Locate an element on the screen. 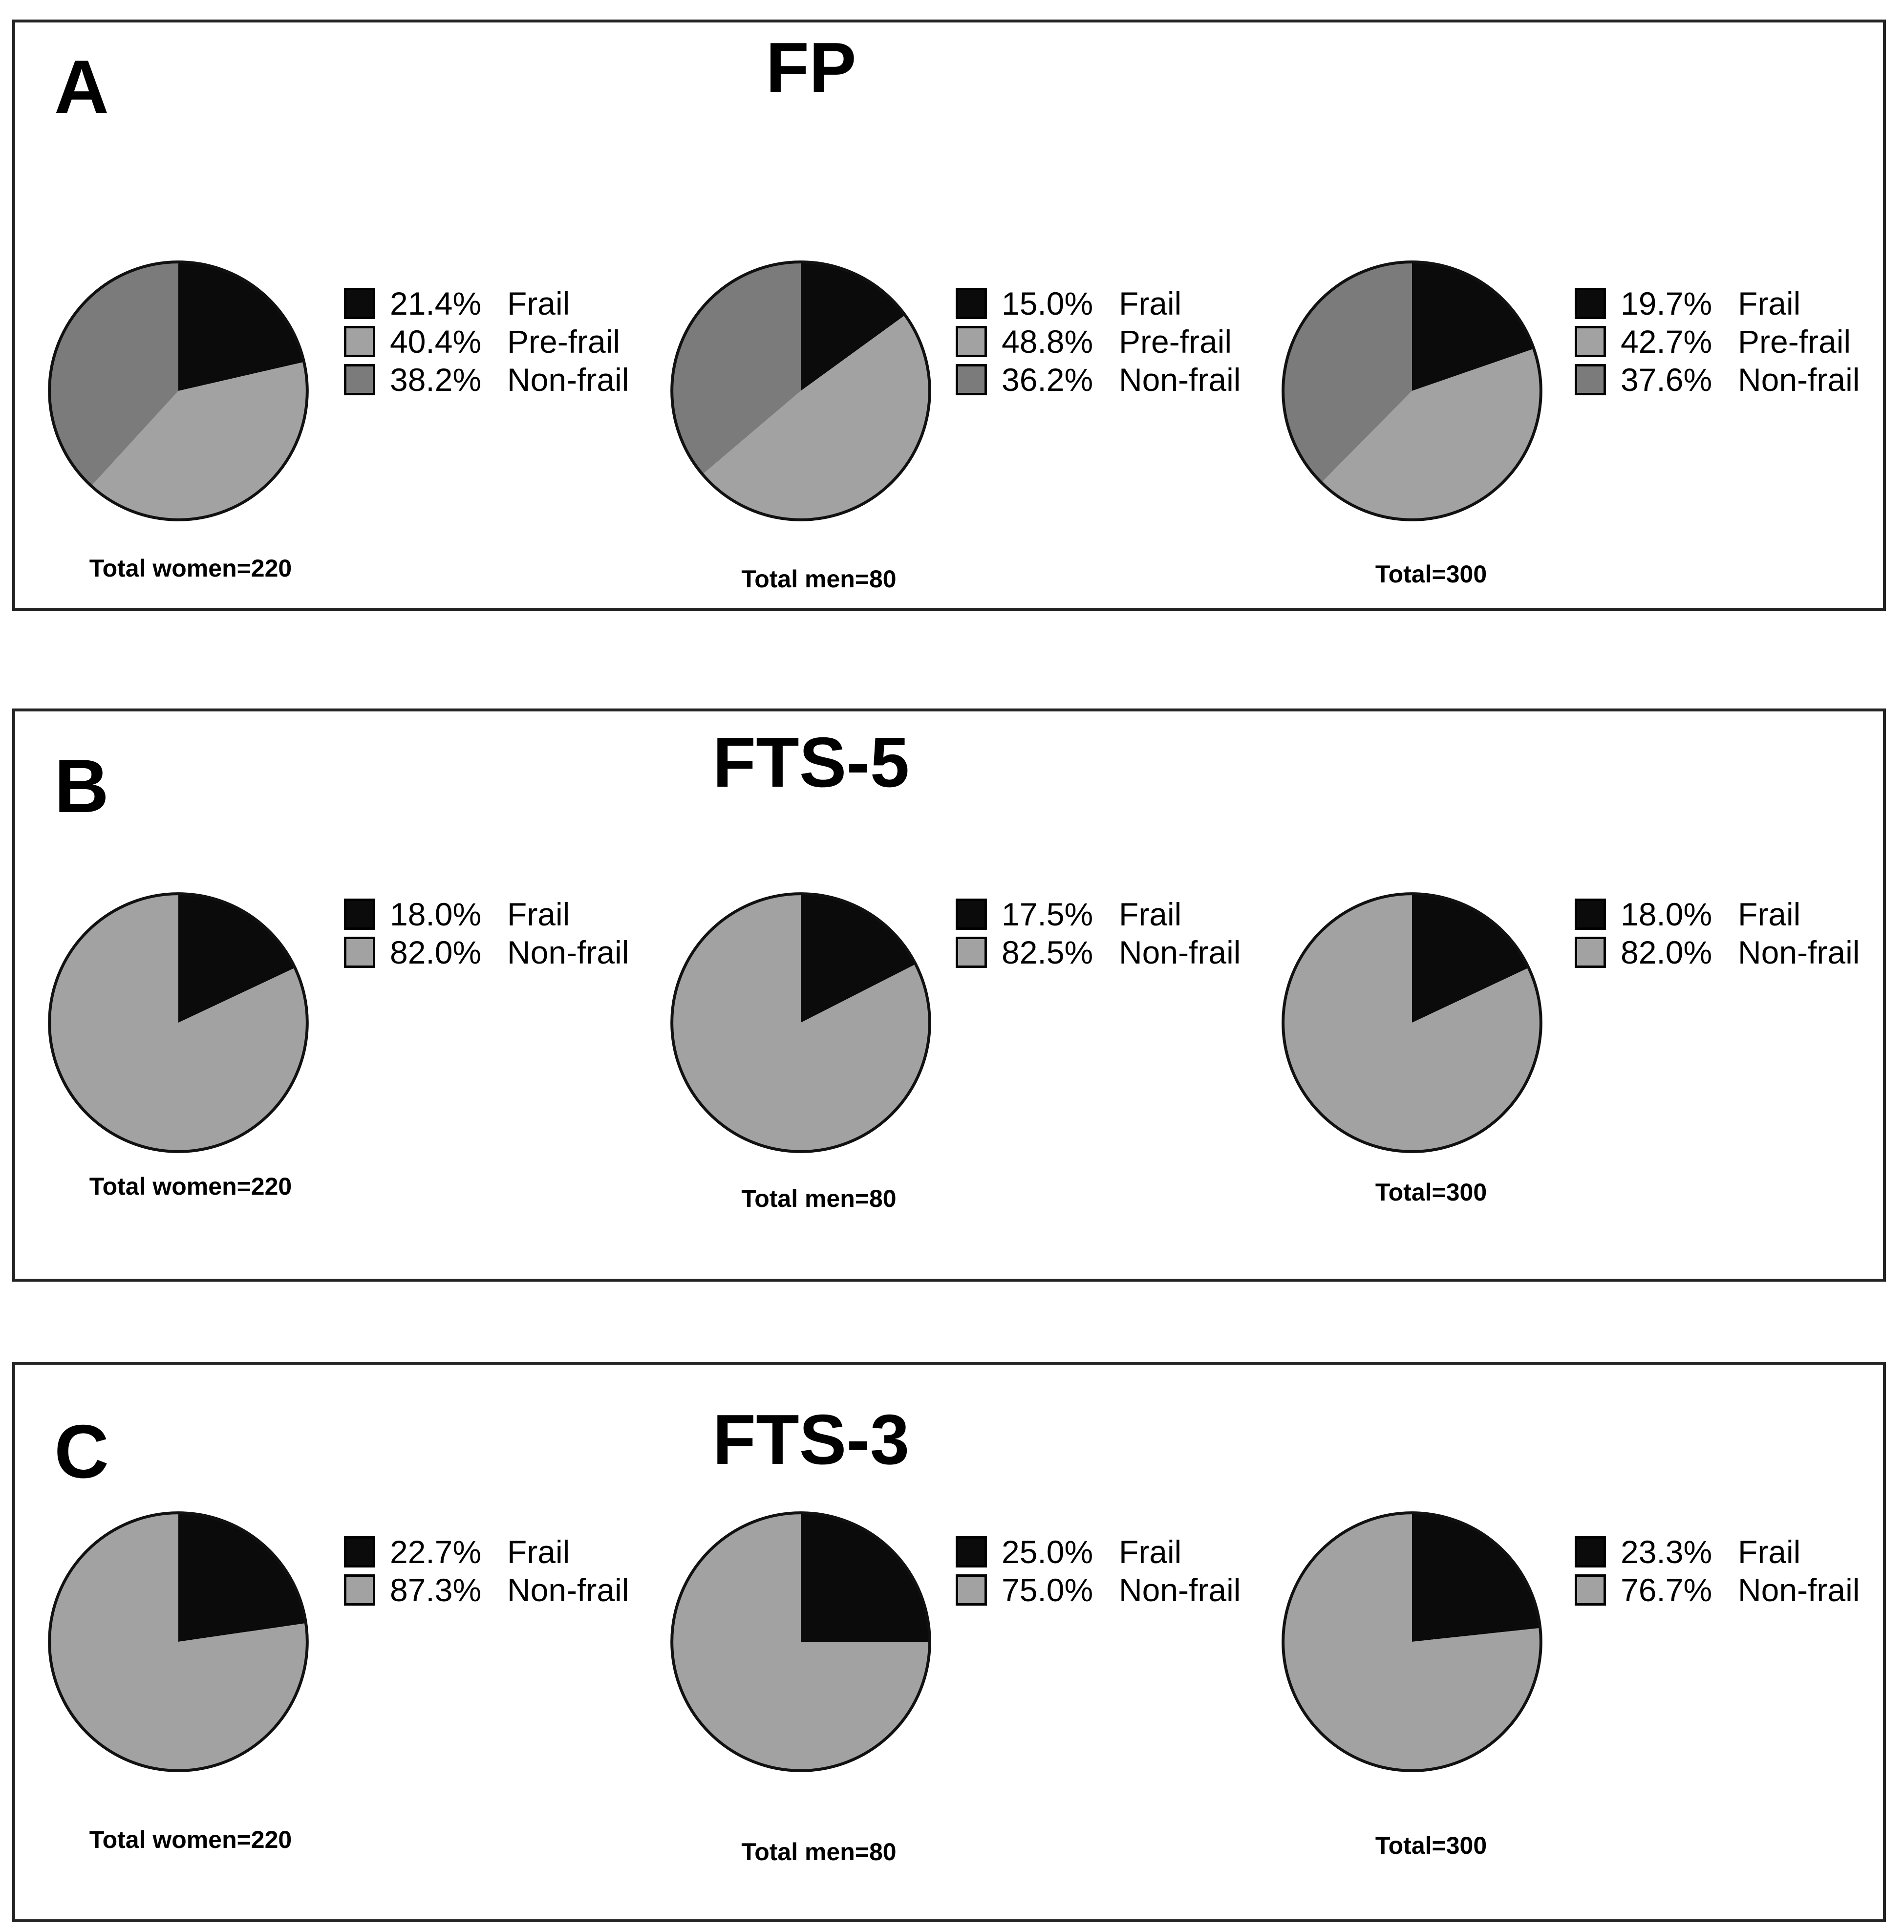 The height and width of the screenshot is (1932, 1904). legend-item: 87.3% Non-frail is located at coordinates (486, 1590).